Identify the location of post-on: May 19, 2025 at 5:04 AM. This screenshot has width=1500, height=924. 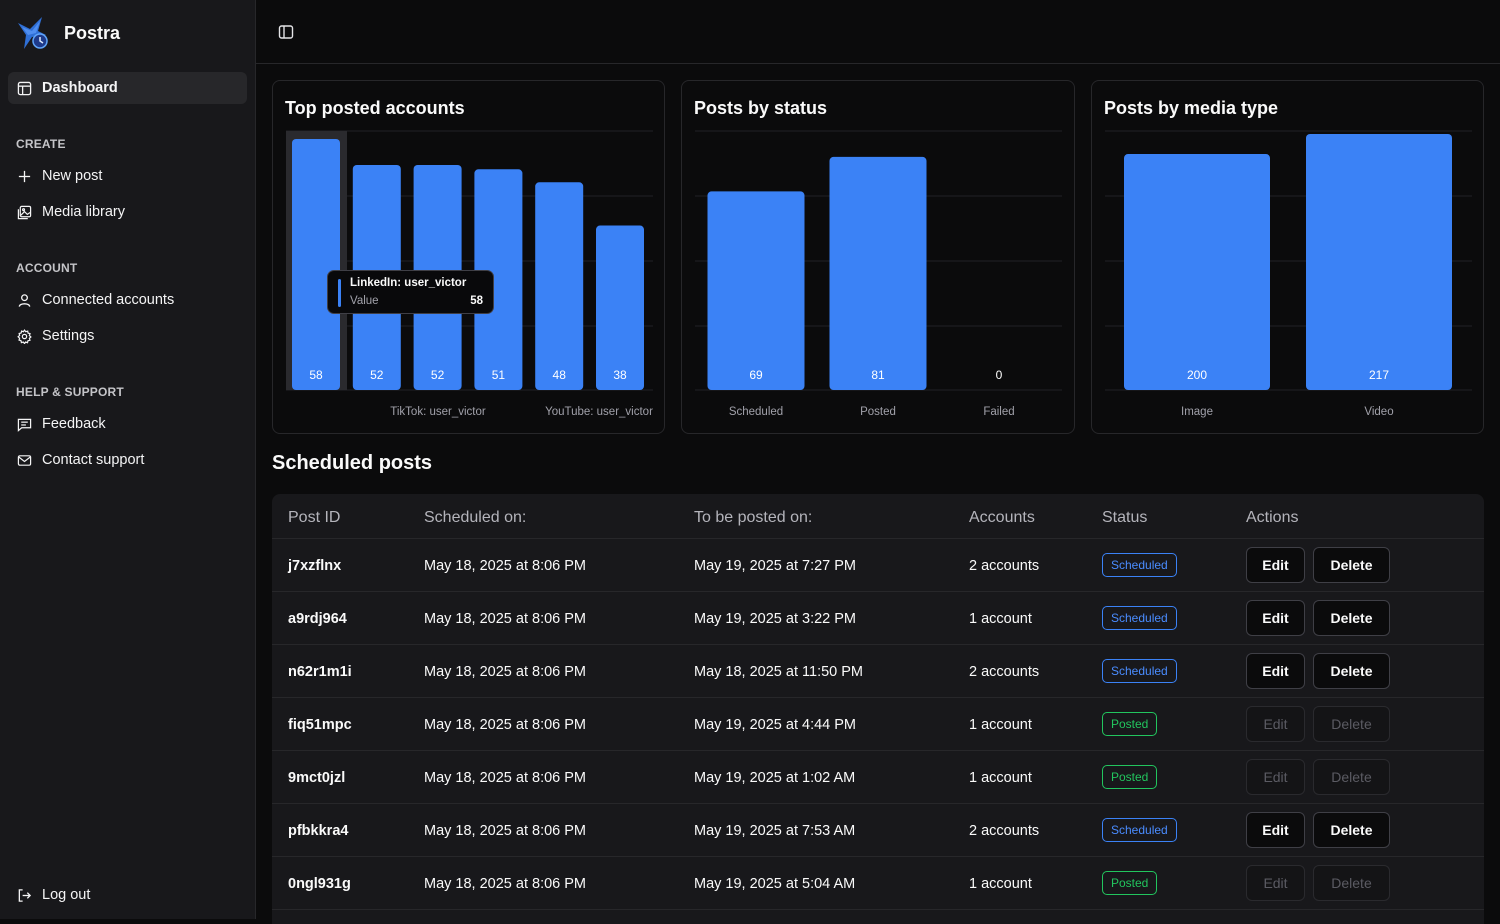
(775, 884).